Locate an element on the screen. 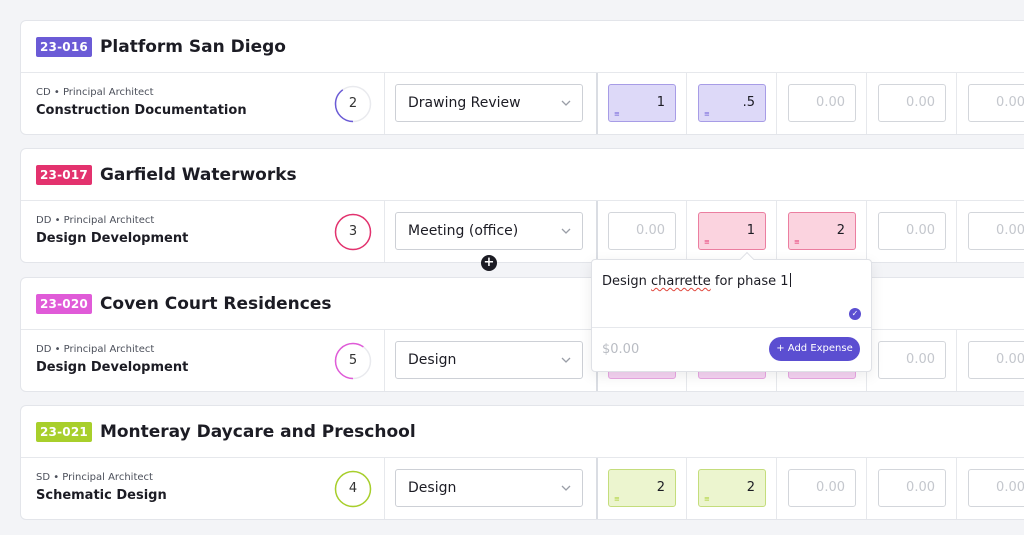 The width and height of the screenshot is (1024, 535). phase-info: SD • Principal Architect Schematic Design is located at coordinates (101, 487).